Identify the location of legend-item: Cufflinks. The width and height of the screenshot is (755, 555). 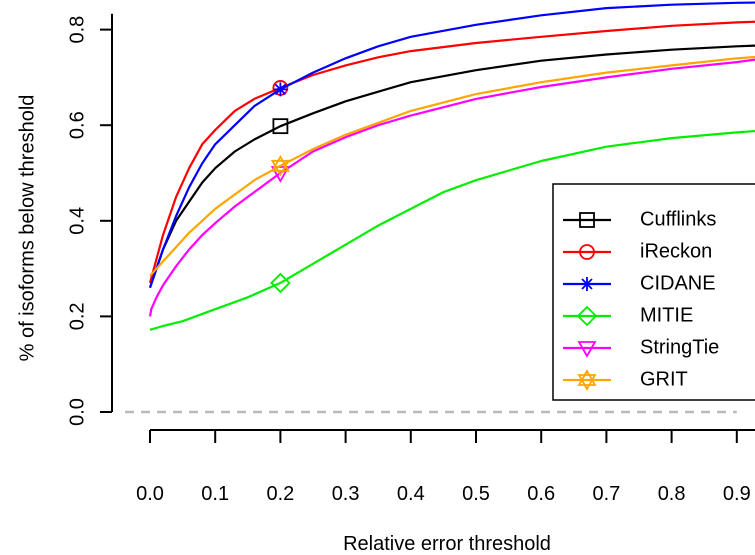
(639, 219).